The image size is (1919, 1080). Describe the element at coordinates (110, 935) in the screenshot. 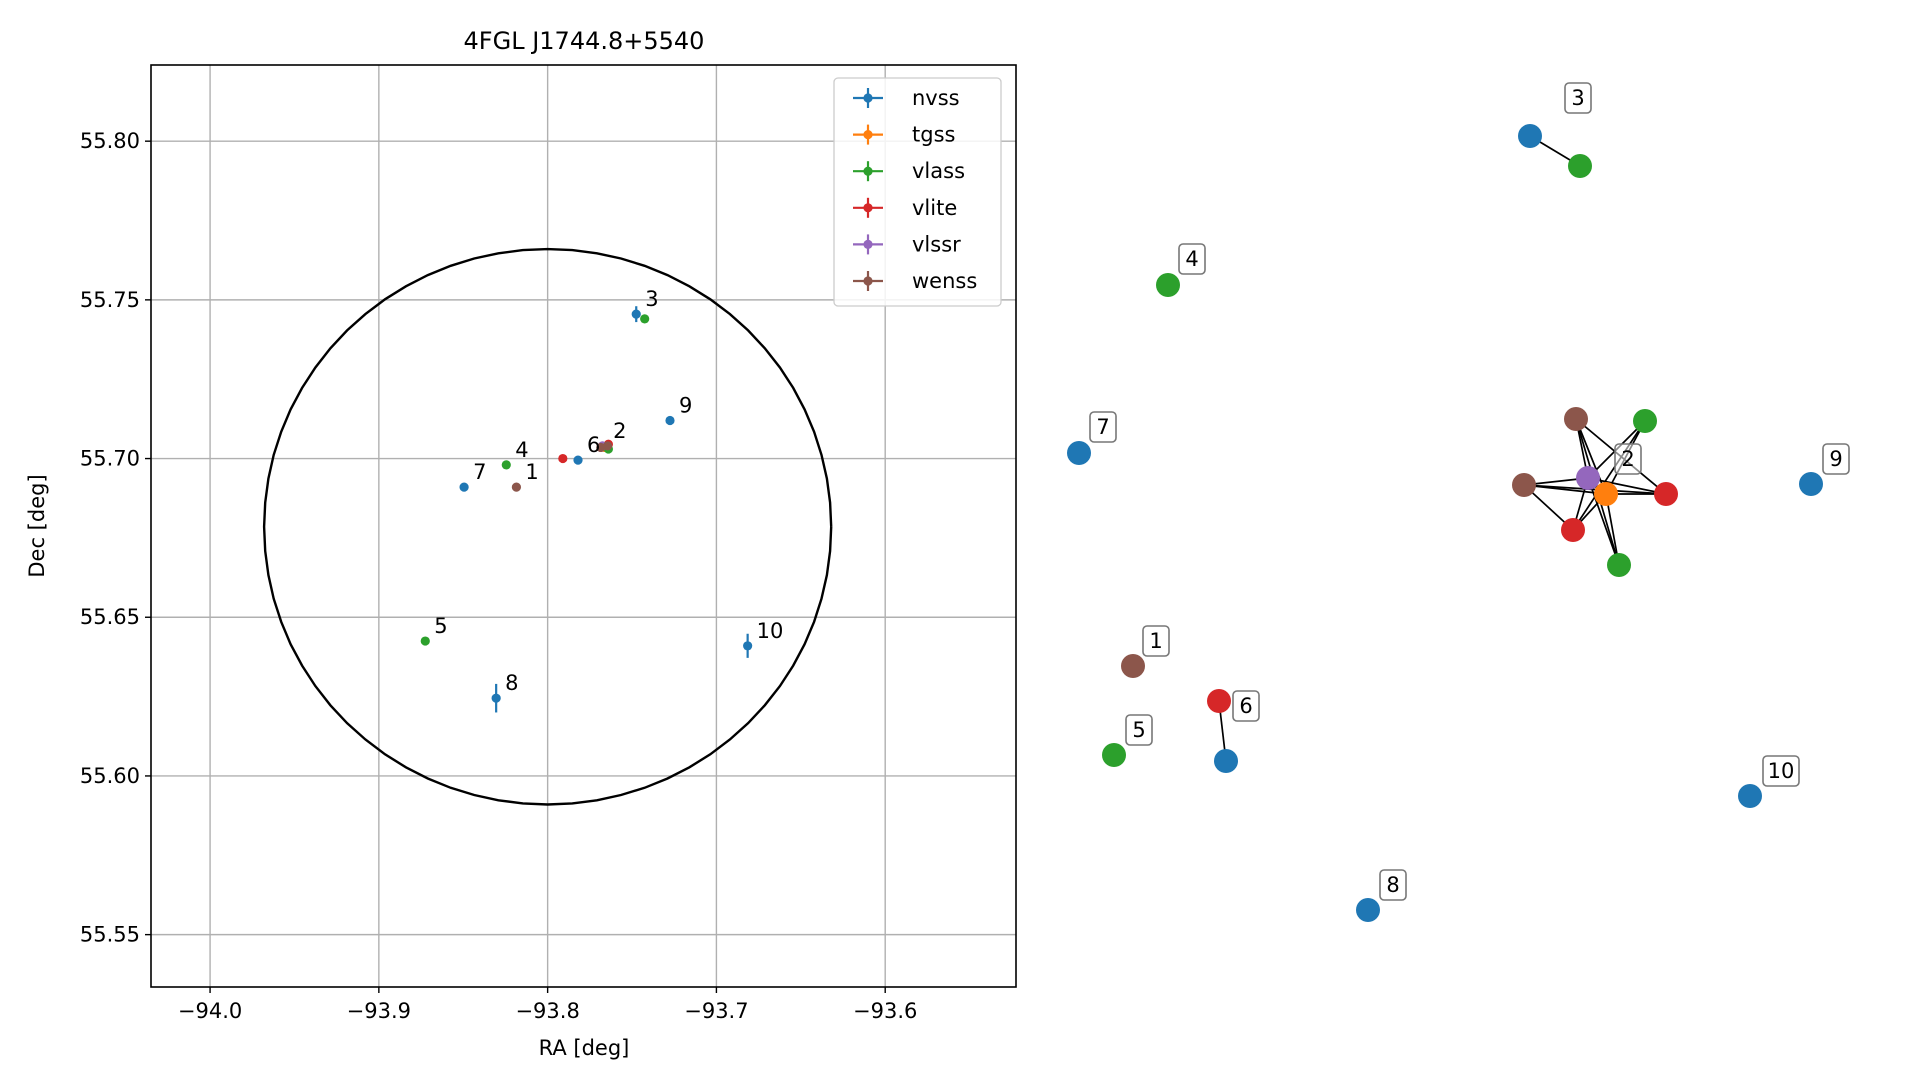

I see `y-tick-label: 55.55` at that location.